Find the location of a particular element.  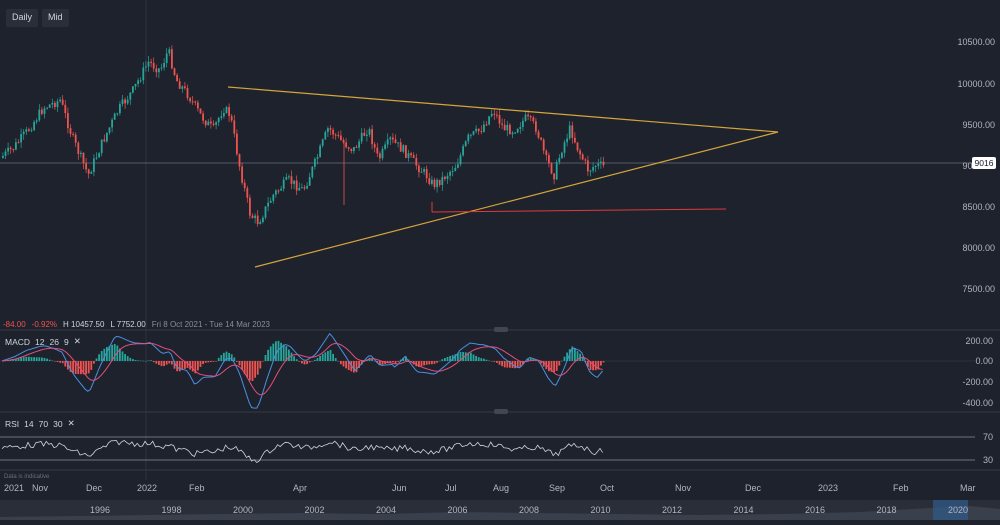

support-line is located at coordinates (579, 210).